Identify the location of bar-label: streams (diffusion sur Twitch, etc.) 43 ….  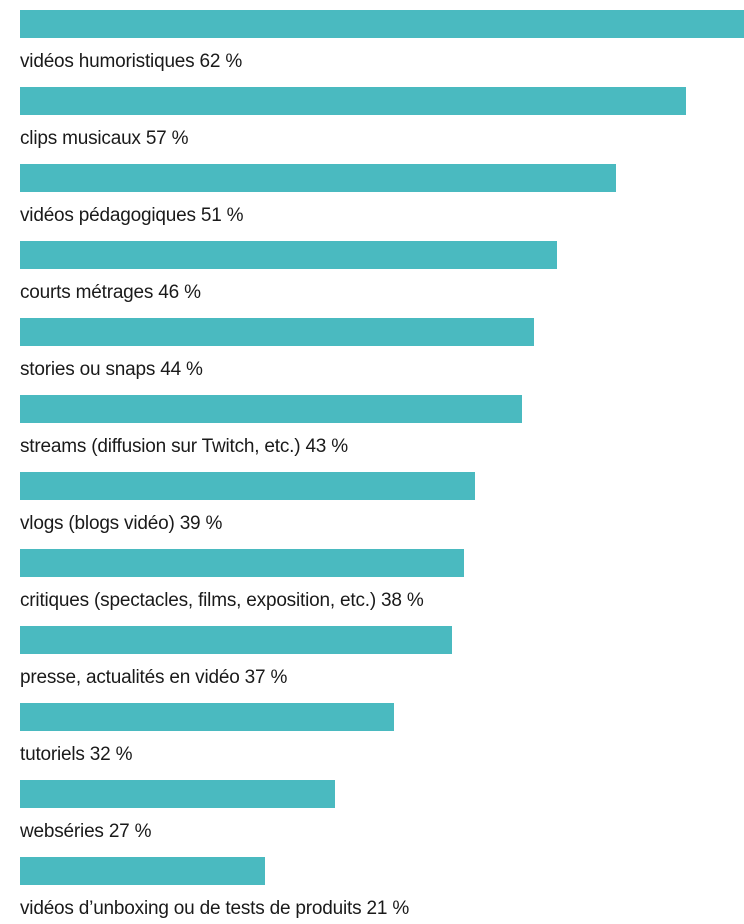
(184, 446).